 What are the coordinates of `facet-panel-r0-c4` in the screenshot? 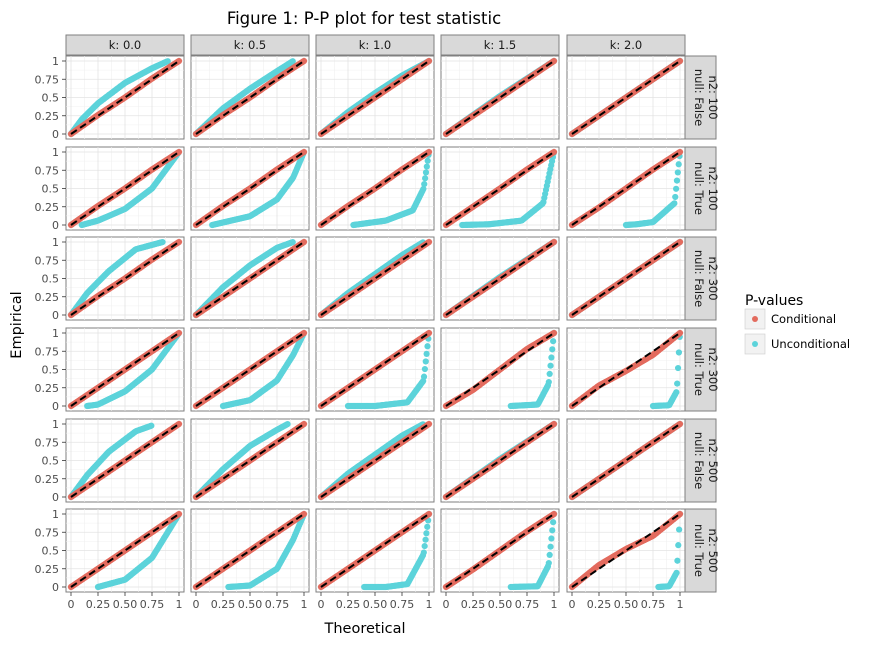 It's located at (626, 97).